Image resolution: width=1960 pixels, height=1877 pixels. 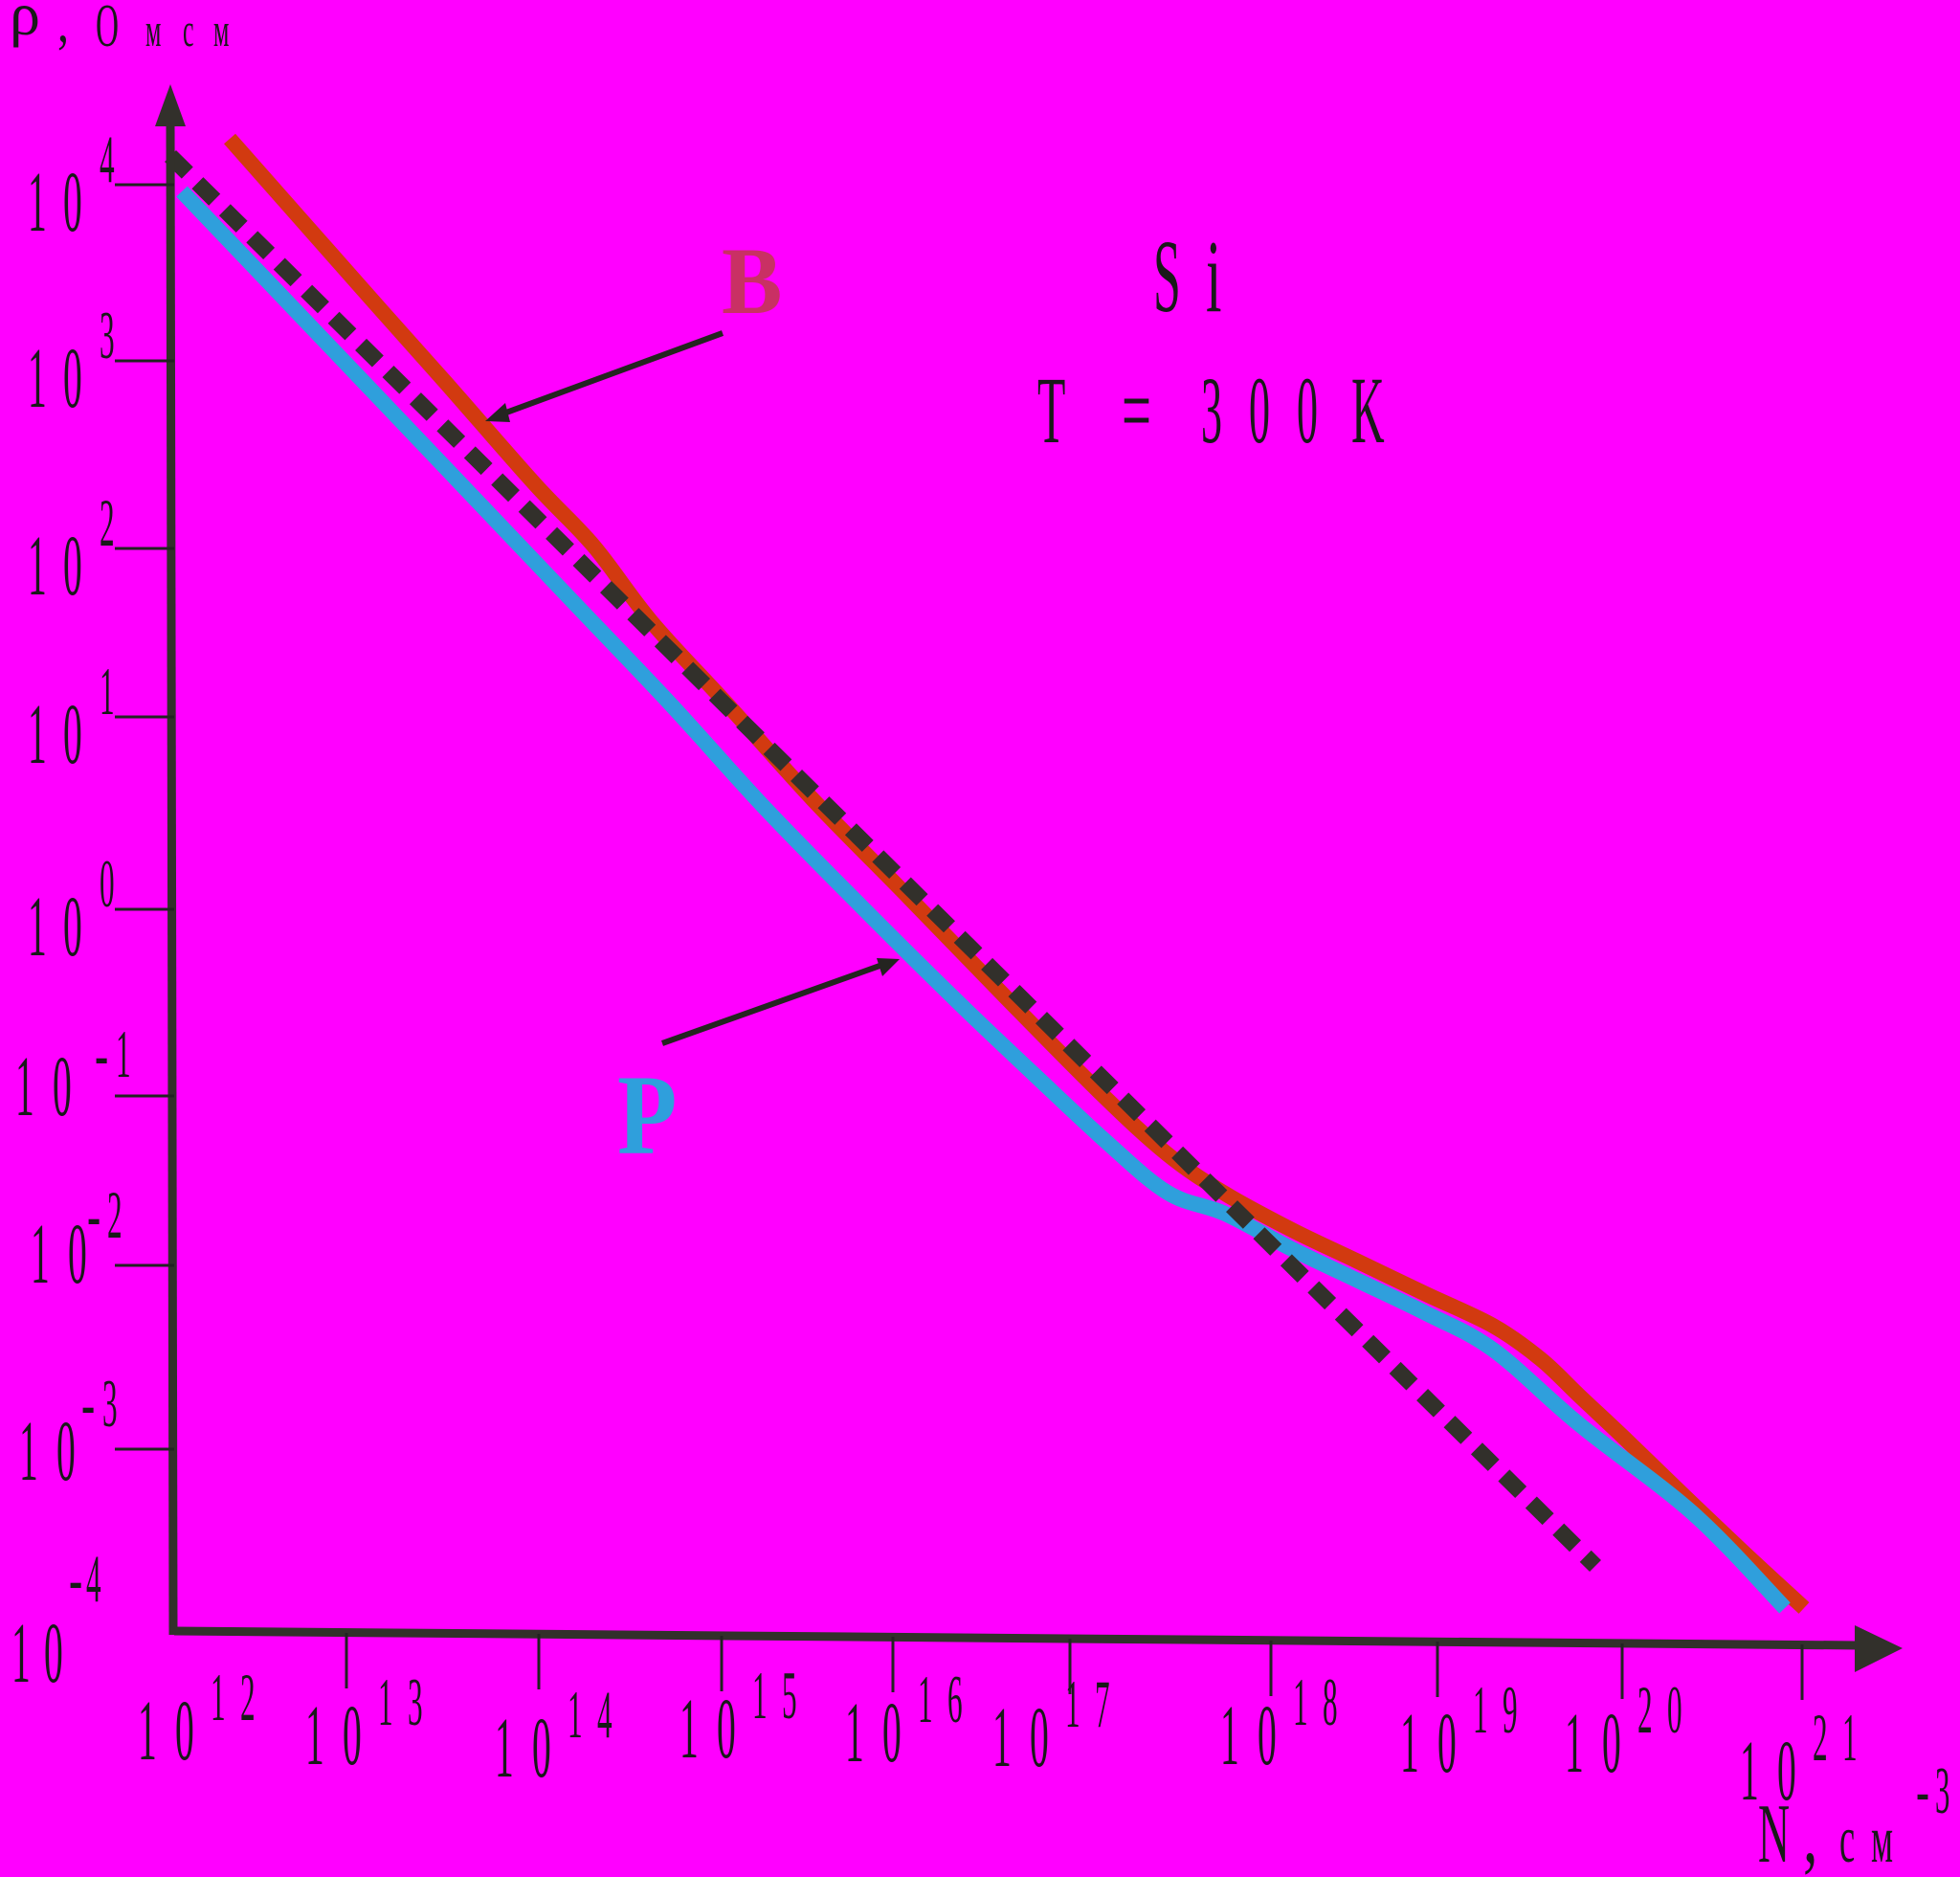 What do you see at coordinates (955, 1699) in the screenshot?
I see `svg-text: 6` at bounding box center [955, 1699].